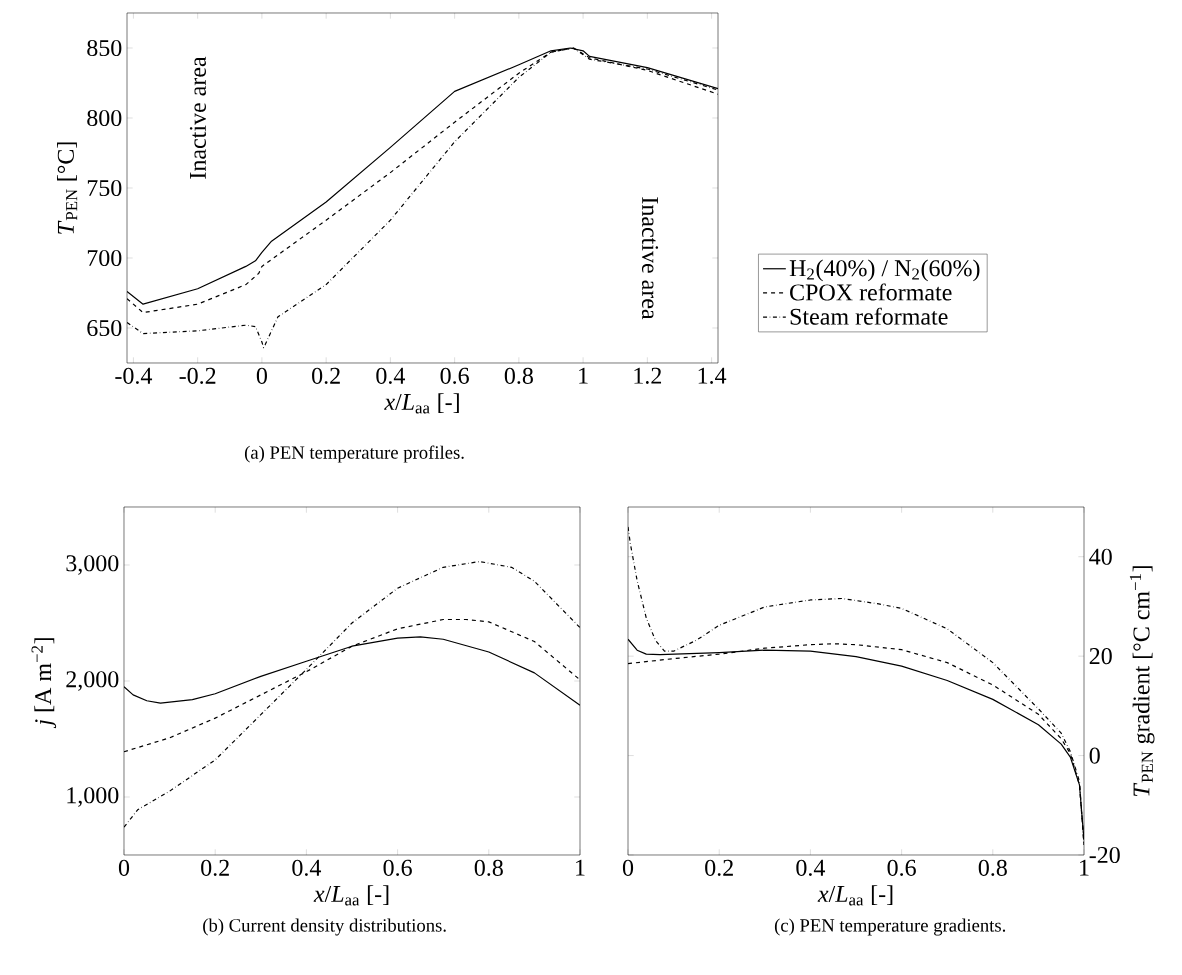 The height and width of the screenshot is (975, 1182). Describe the element at coordinates (712, 375) in the screenshot. I see `x-tick-label: 1.4` at that location.